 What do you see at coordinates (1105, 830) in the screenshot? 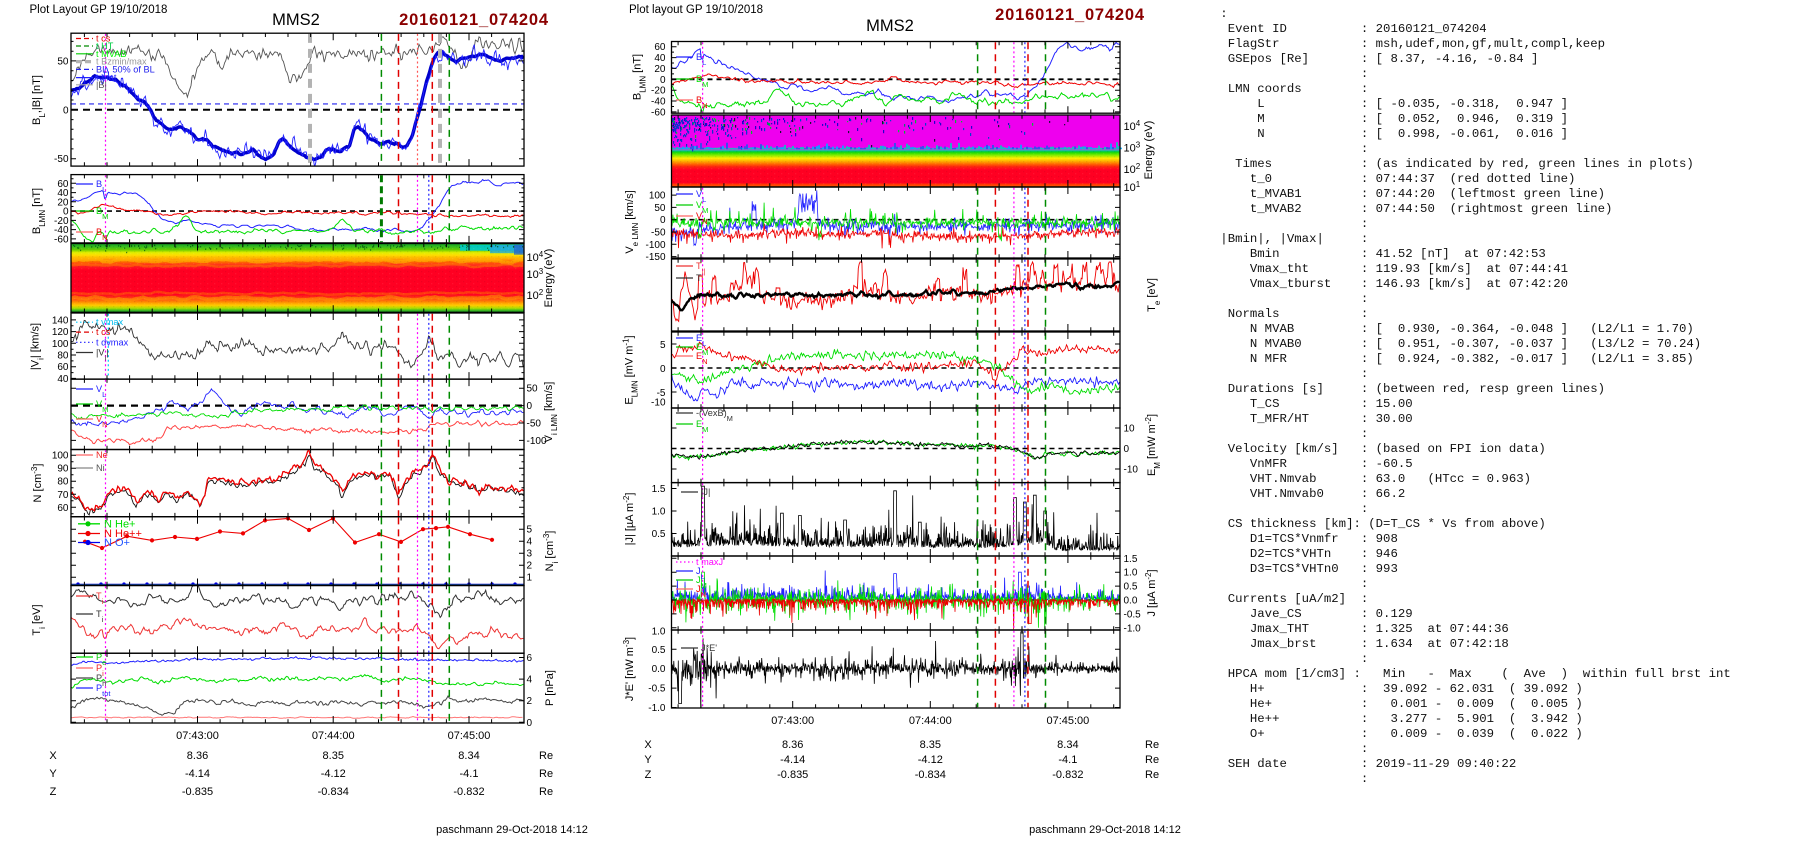
I see `svg-text: paschmann 29-Oct-2018 14:12` at bounding box center [1105, 830].